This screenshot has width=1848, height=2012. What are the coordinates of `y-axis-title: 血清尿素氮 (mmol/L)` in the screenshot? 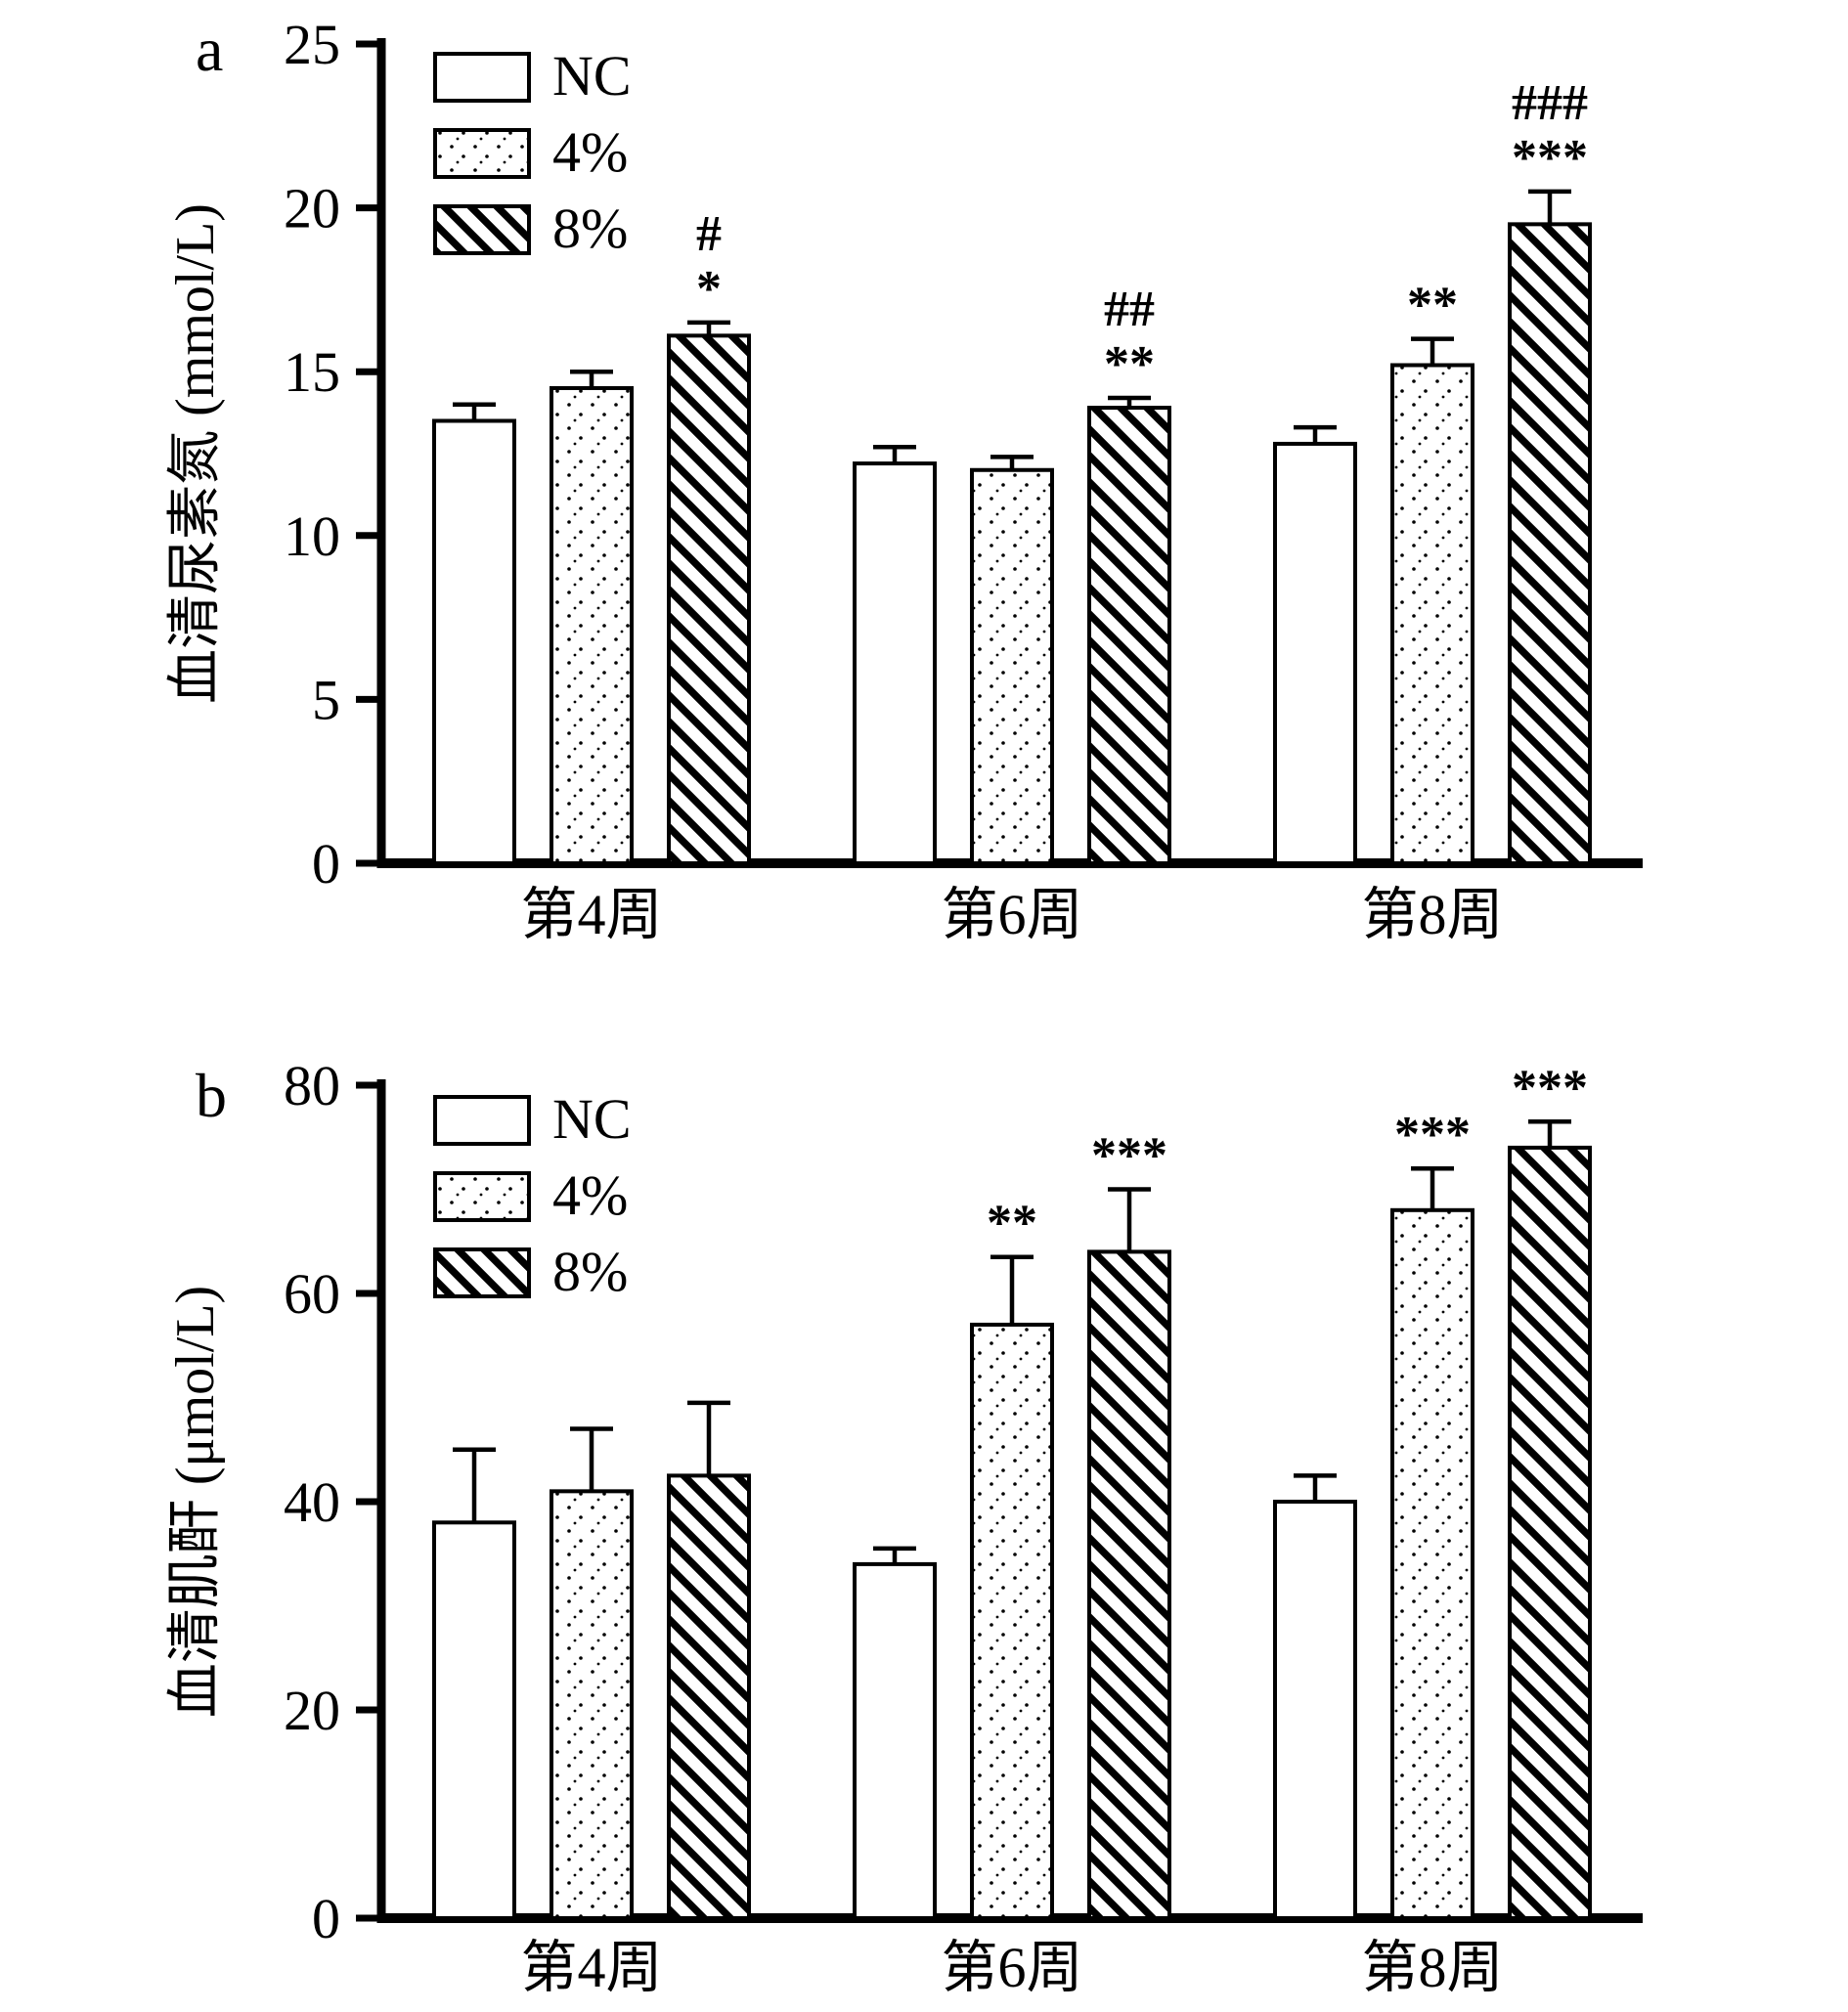 It's located at (195, 453).